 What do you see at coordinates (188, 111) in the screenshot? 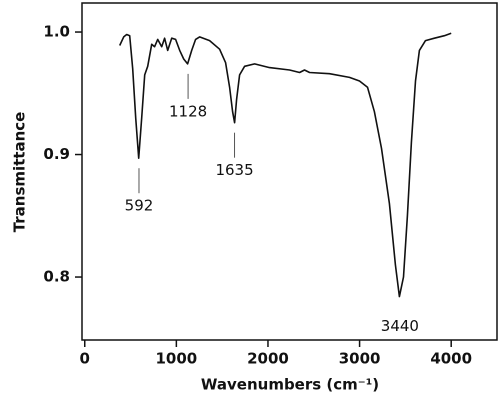
I see `annotation: 1128` at bounding box center [188, 111].